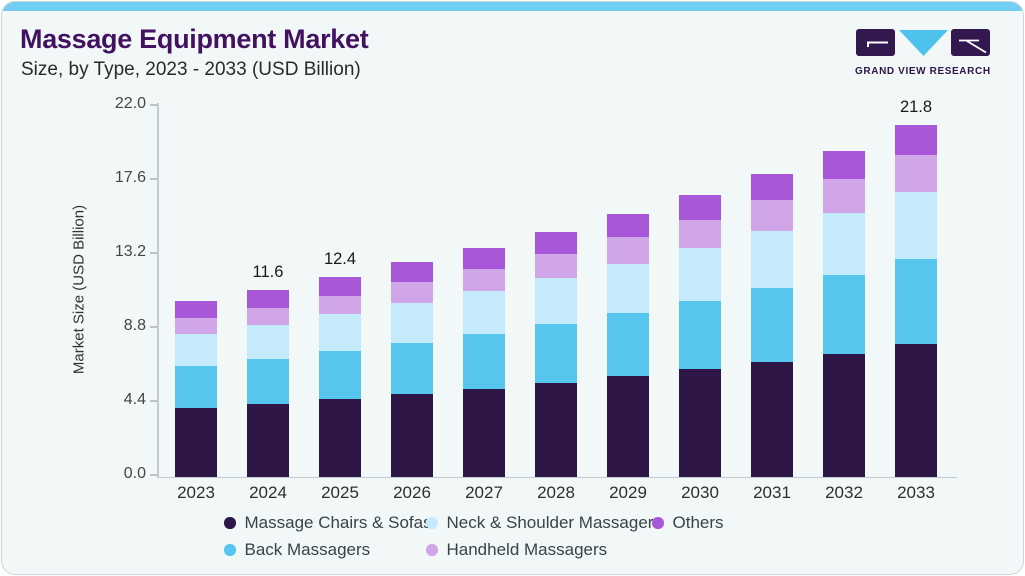 The width and height of the screenshot is (1025, 576). Describe the element at coordinates (916, 107) in the screenshot. I see `bar-total-label-2033: 21.8` at that location.